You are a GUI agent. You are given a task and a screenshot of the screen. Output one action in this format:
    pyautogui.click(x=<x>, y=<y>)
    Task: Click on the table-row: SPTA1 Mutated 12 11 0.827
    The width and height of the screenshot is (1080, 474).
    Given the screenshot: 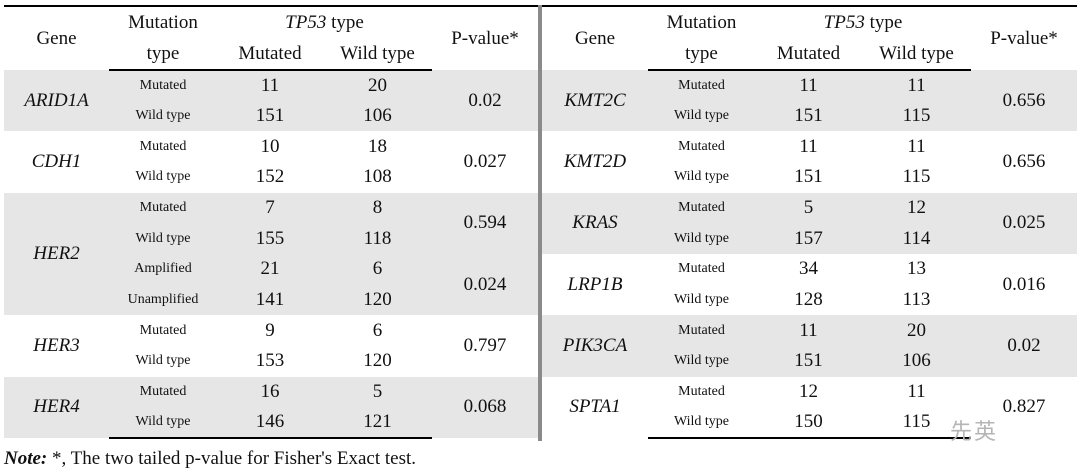 What is the action you would take?
    pyautogui.click(x=809, y=397)
    